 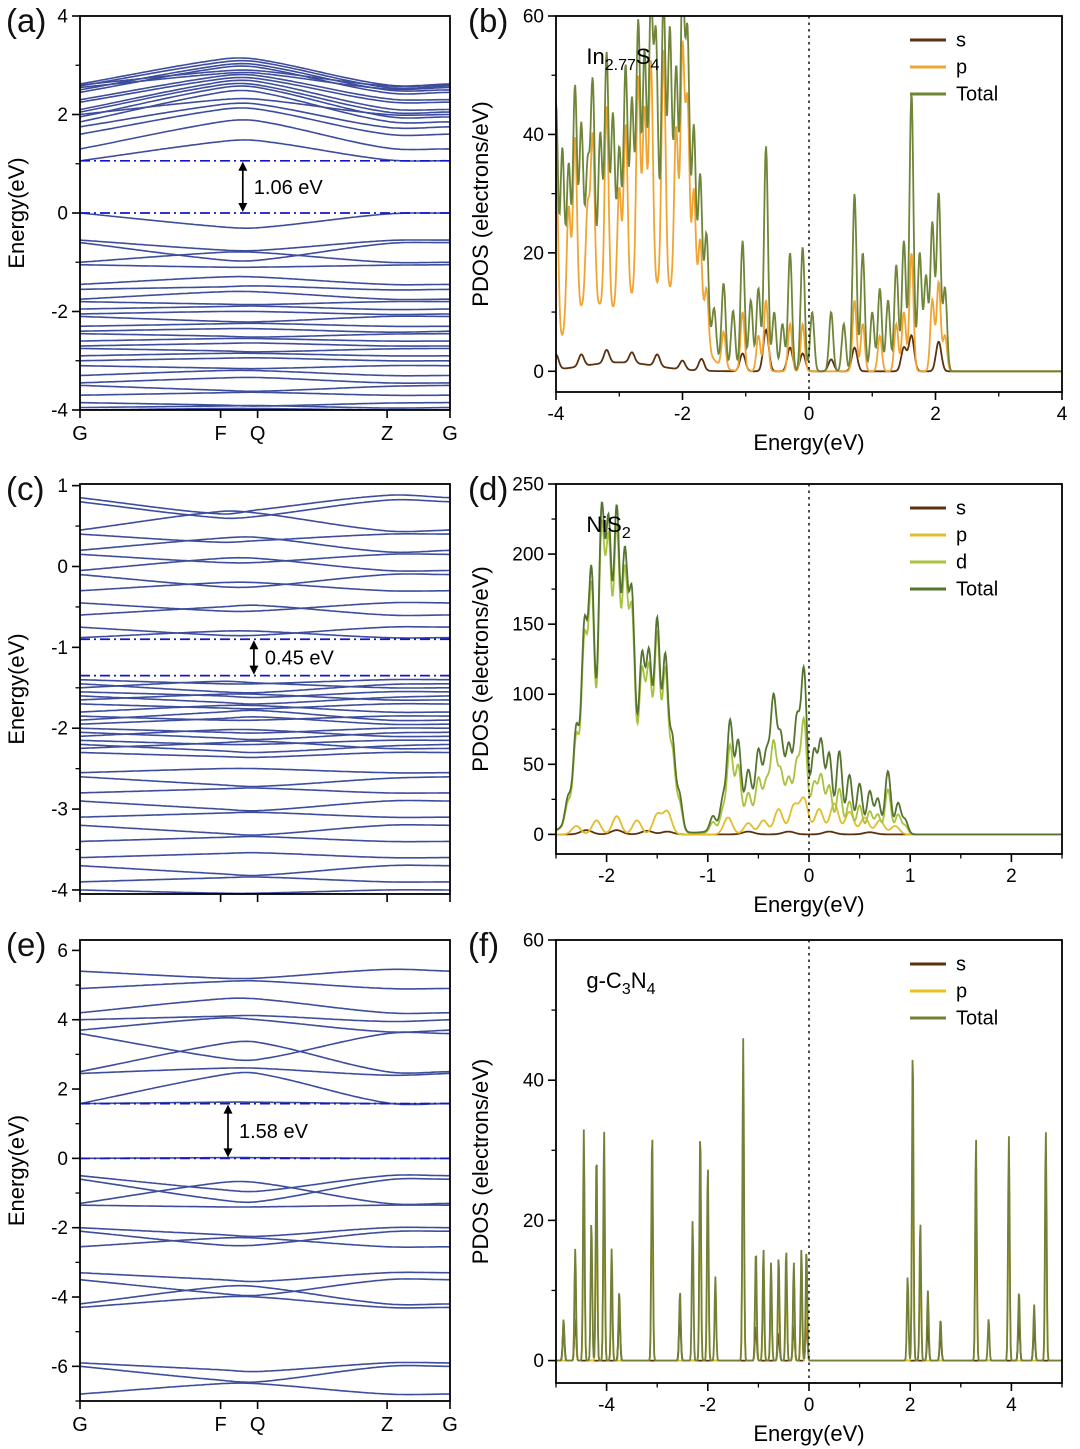 I want to click on panel-f-label: (f), so click(x=484, y=944).